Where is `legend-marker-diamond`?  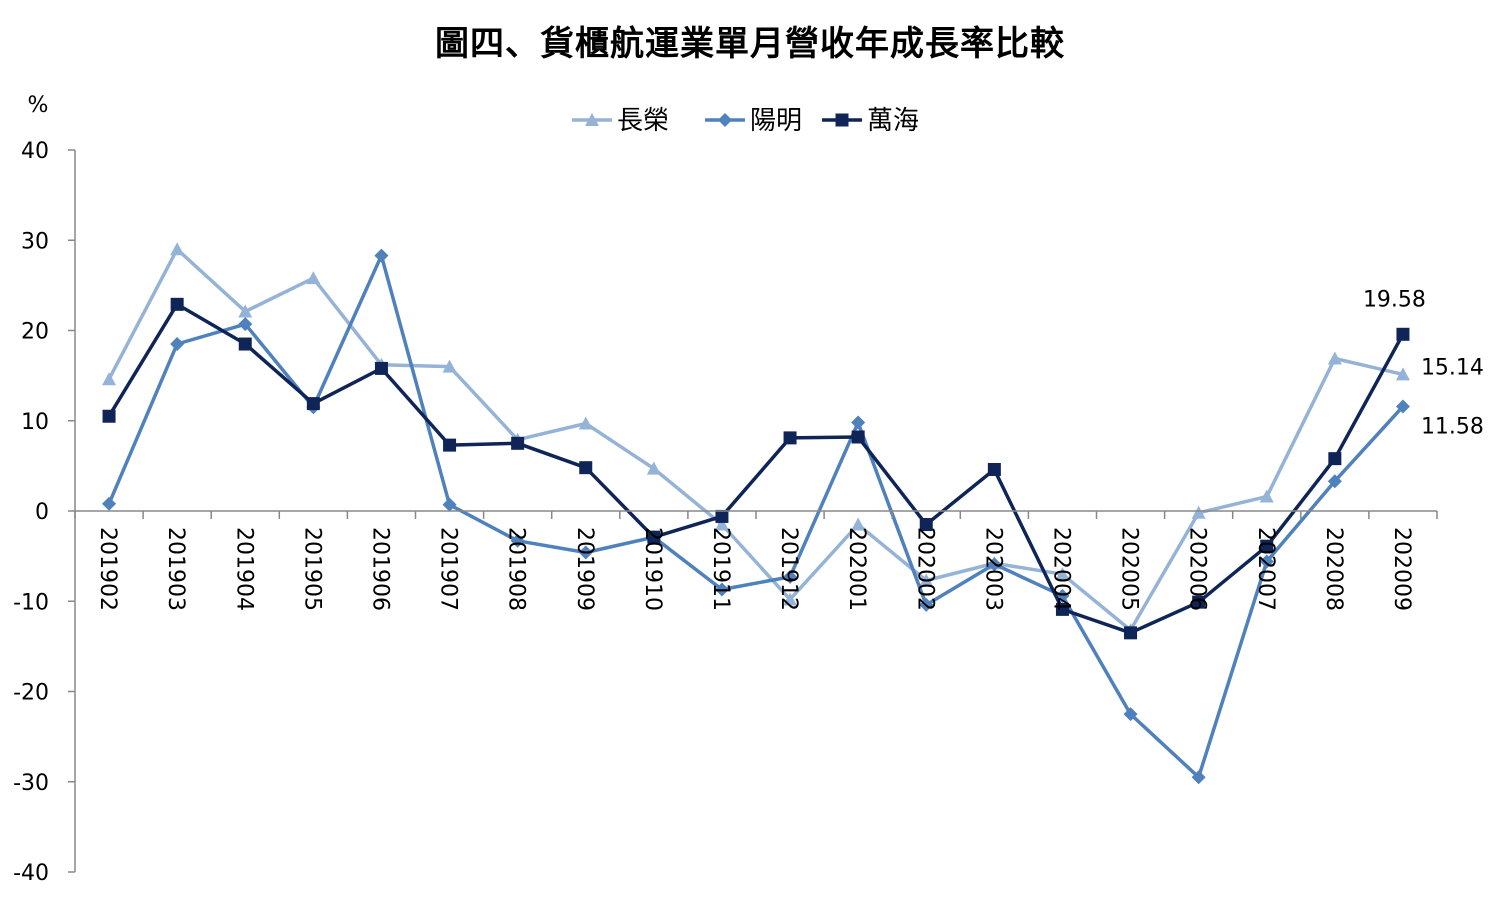
legend-marker-diamond is located at coordinates (725, 120).